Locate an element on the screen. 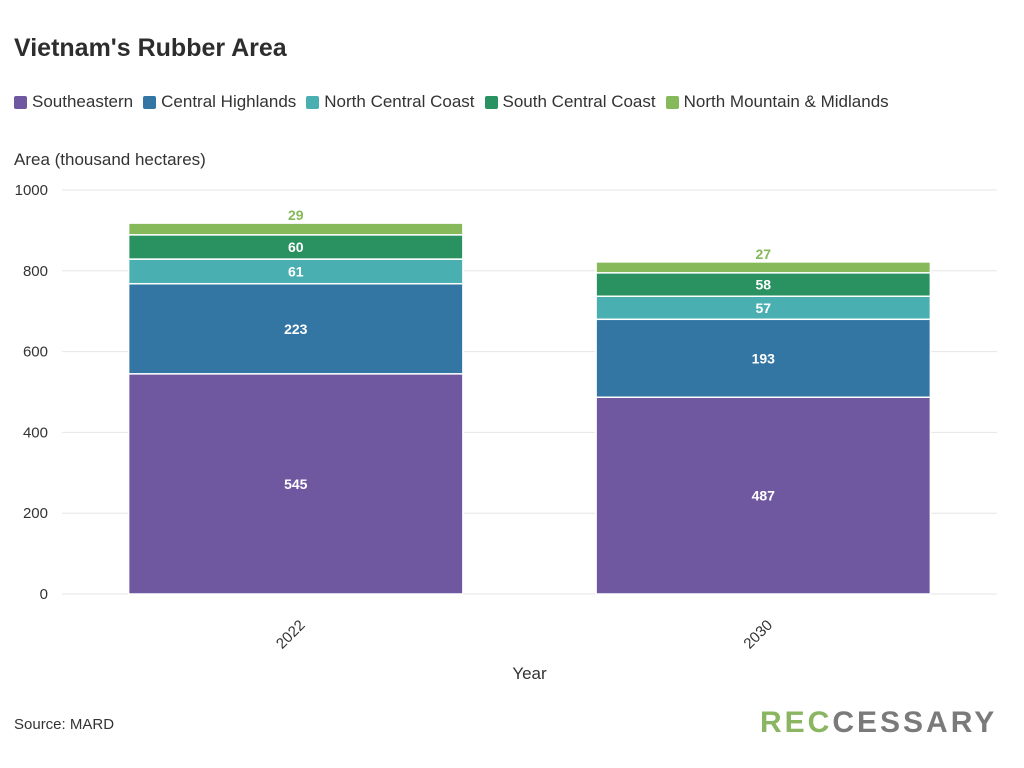 This screenshot has width=1024, height=768. y-tick-label: 1000 is located at coordinates (31, 190).